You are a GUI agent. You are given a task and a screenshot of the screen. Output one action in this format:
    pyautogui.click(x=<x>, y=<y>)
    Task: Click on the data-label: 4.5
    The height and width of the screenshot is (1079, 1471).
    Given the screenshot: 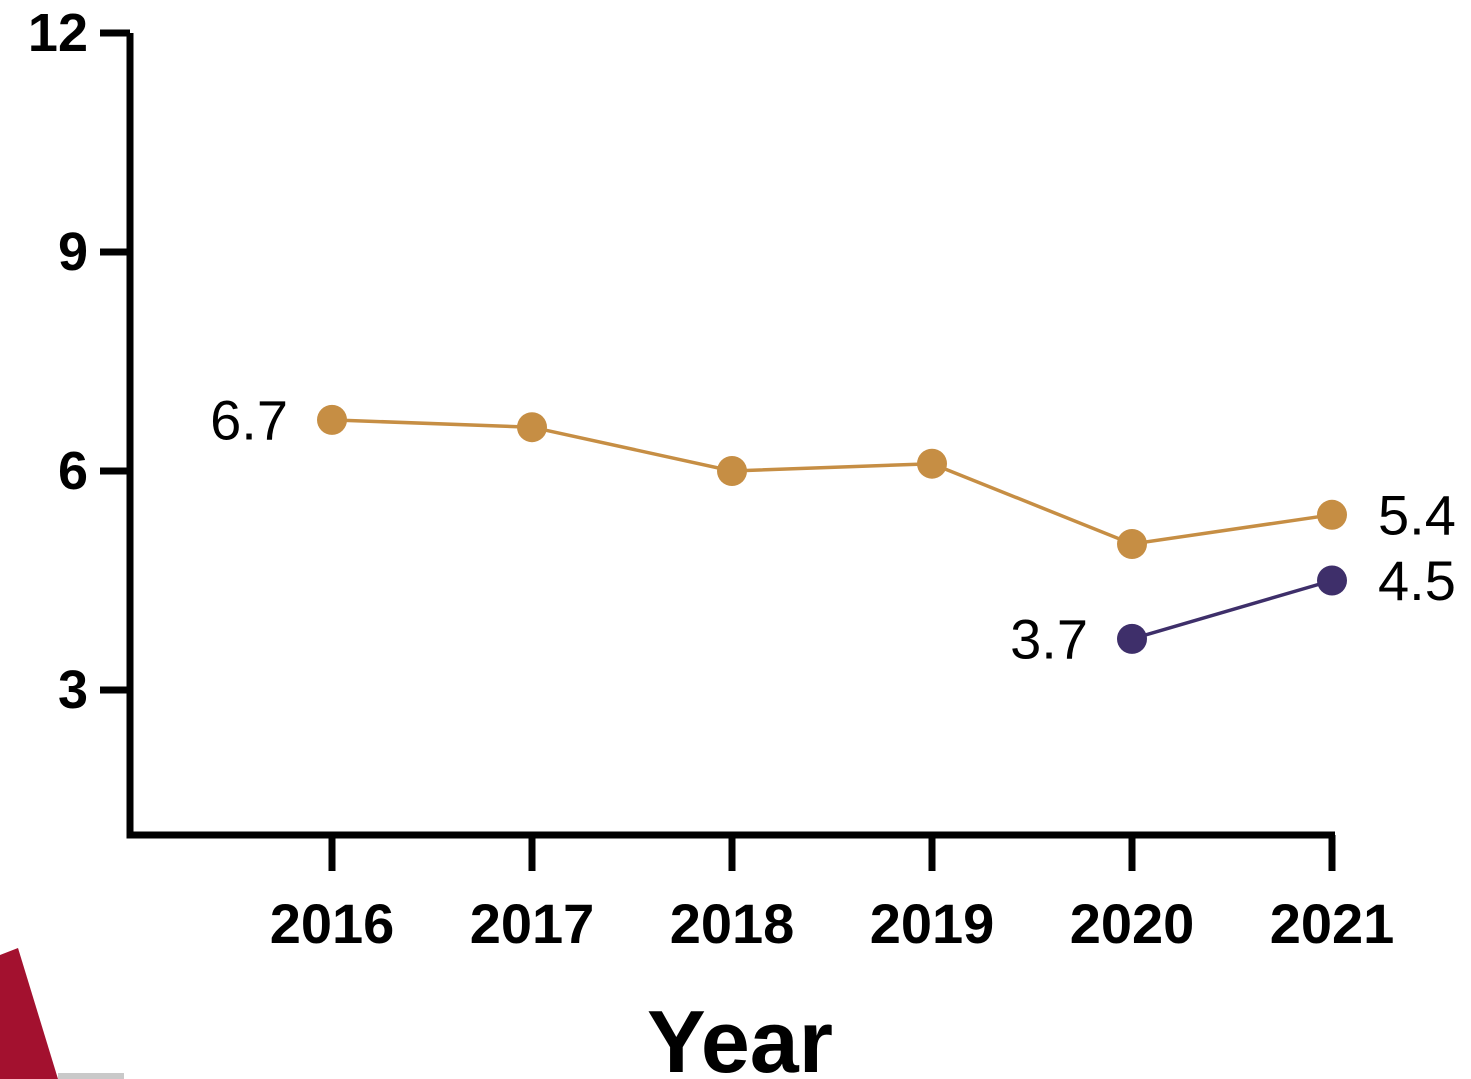 What is the action you would take?
    pyautogui.click(x=1417, y=580)
    